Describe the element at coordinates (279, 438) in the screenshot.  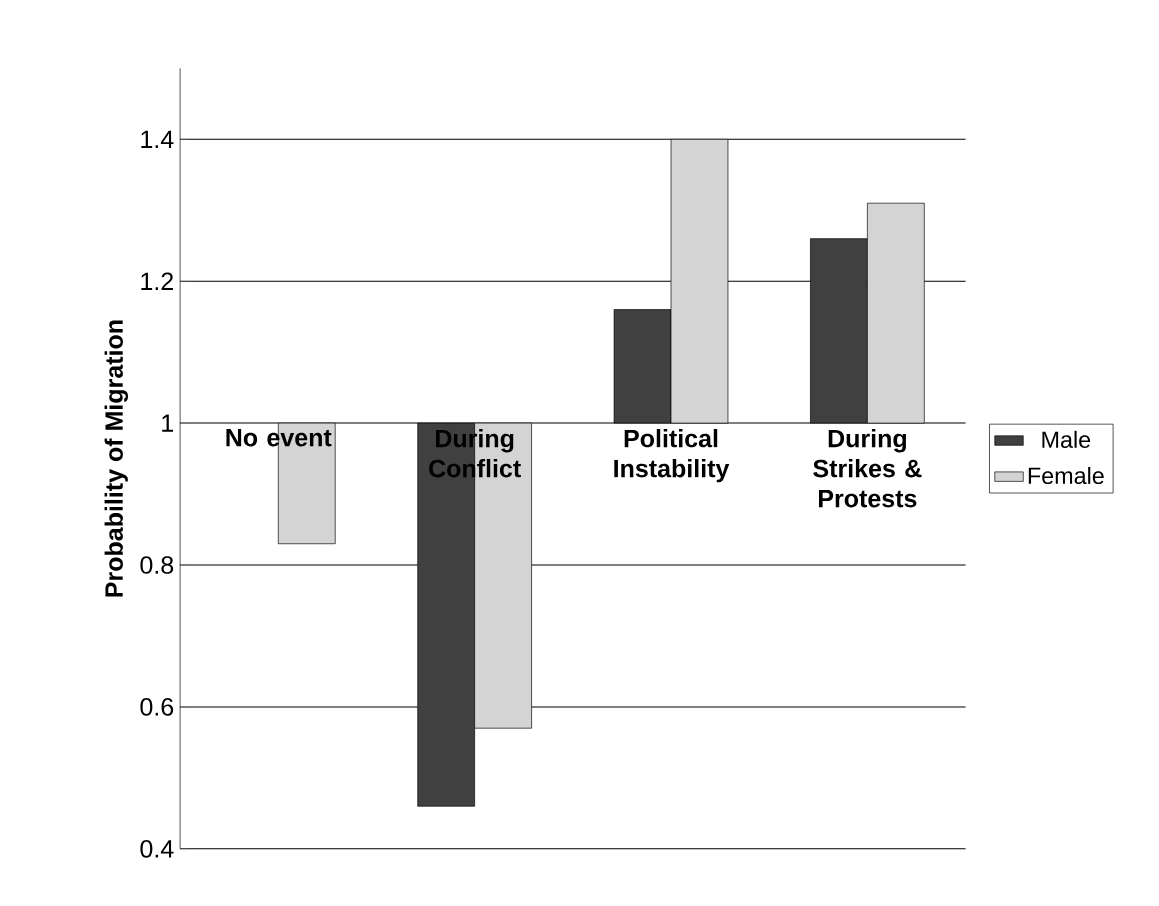
I see `x-tick-label: No event` at that location.